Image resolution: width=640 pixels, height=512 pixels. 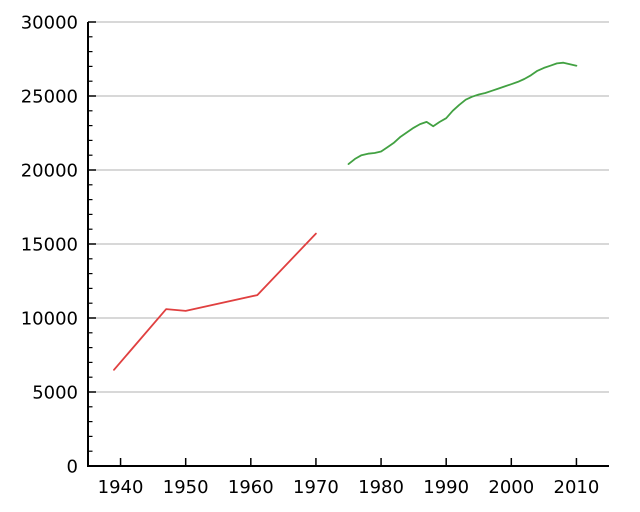 What do you see at coordinates (49, 171) in the screenshot?
I see `y-tick-label-20000: 20000` at bounding box center [49, 171].